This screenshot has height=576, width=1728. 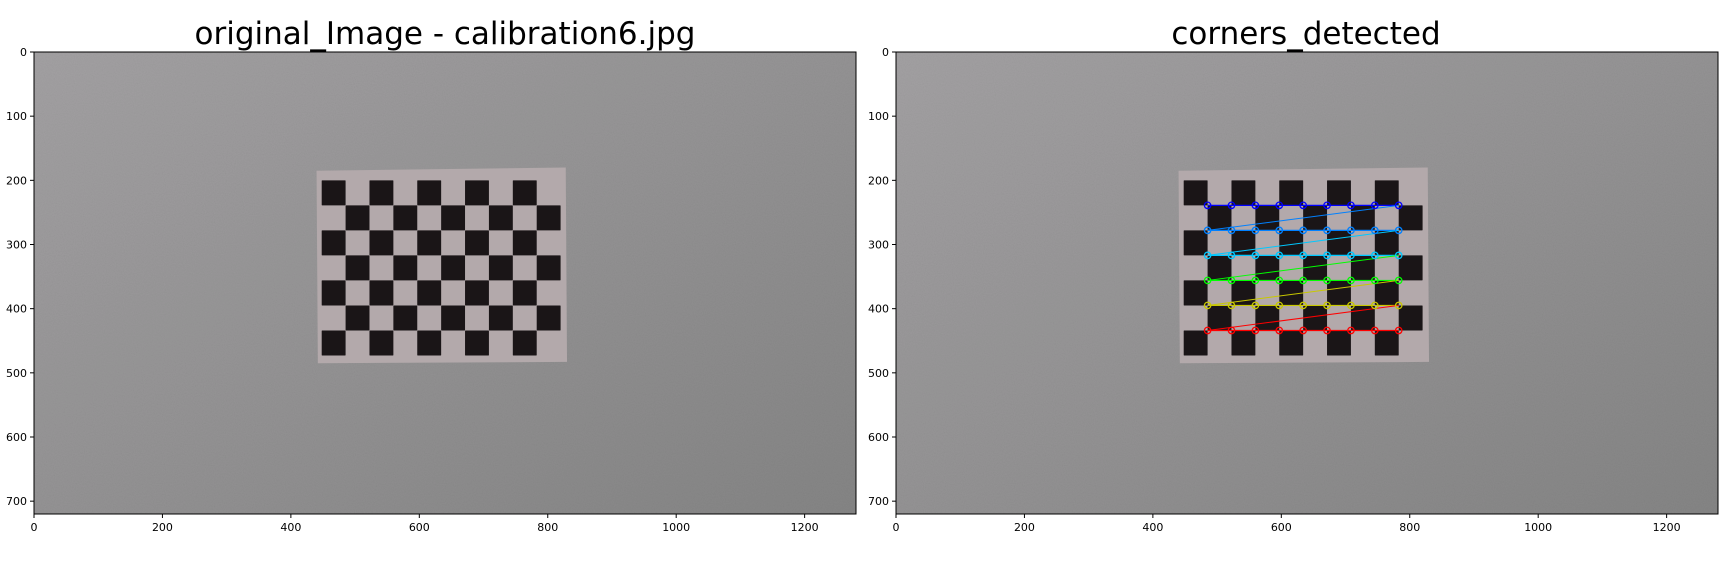 What do you see at coordinates (1538, 527) in the screenshot?
I see `x-tick-label: 1000` at bounding box center [1538, 527].